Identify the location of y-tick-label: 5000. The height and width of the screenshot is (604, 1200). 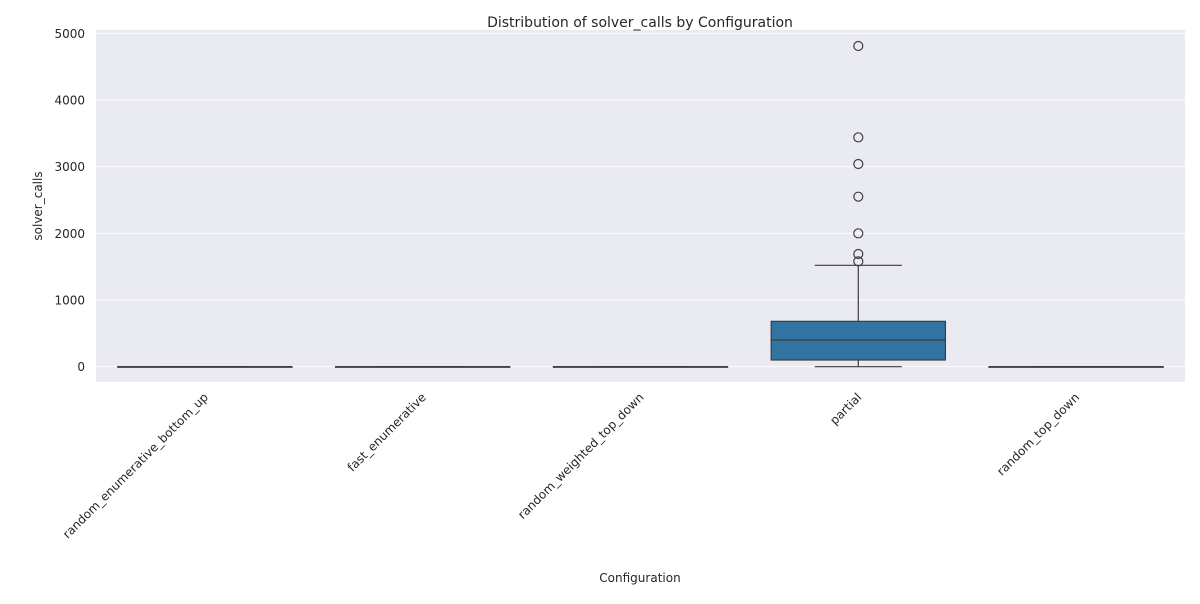
(69, 34).